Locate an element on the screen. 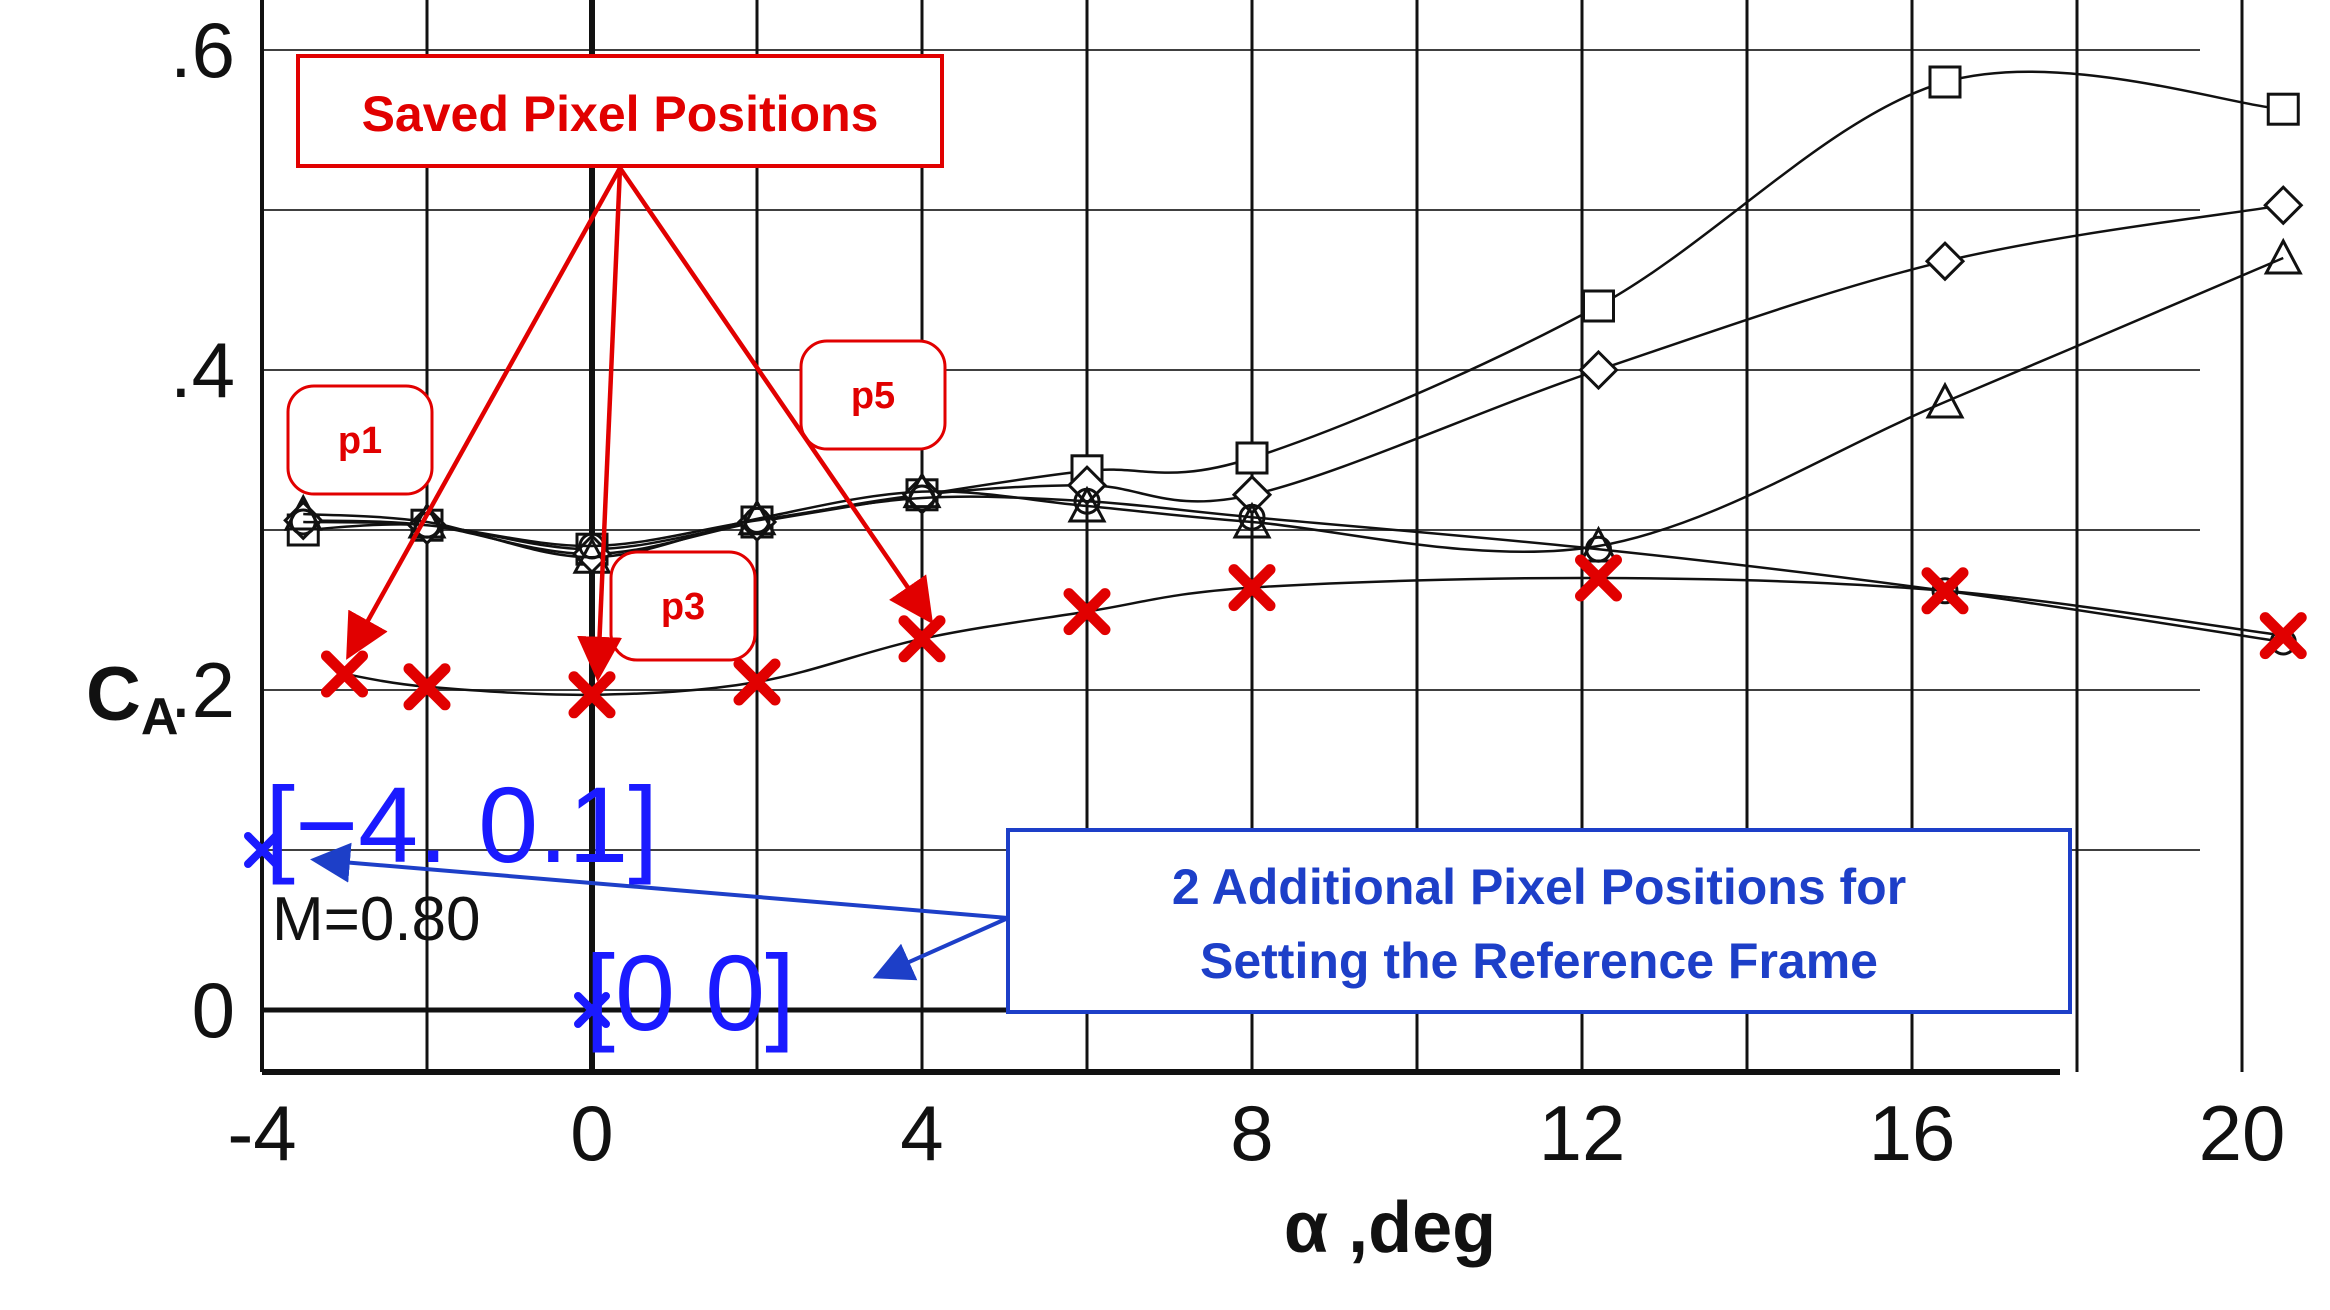 The width and height of the screenshot is (2330, 1310). point-callout-label: p1 is located at coordinates (360, 441).